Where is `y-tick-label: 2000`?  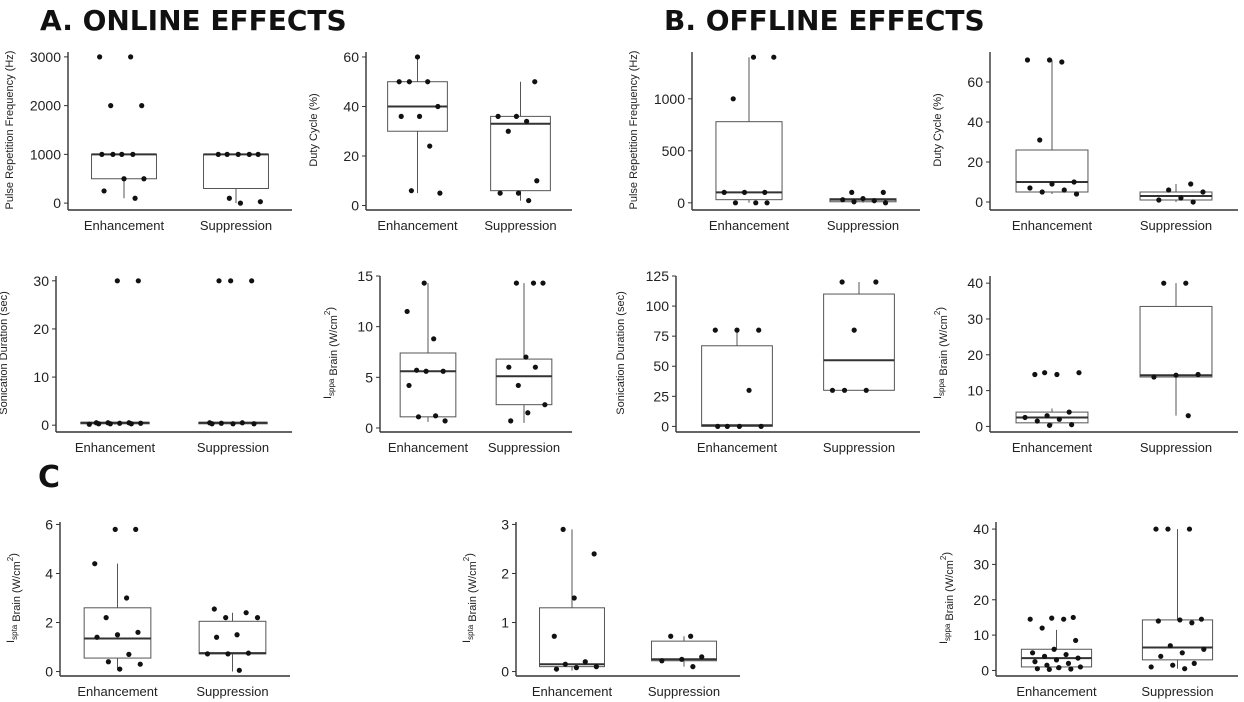
y-tick-label: 2000 is located at coordinates (45, 106).